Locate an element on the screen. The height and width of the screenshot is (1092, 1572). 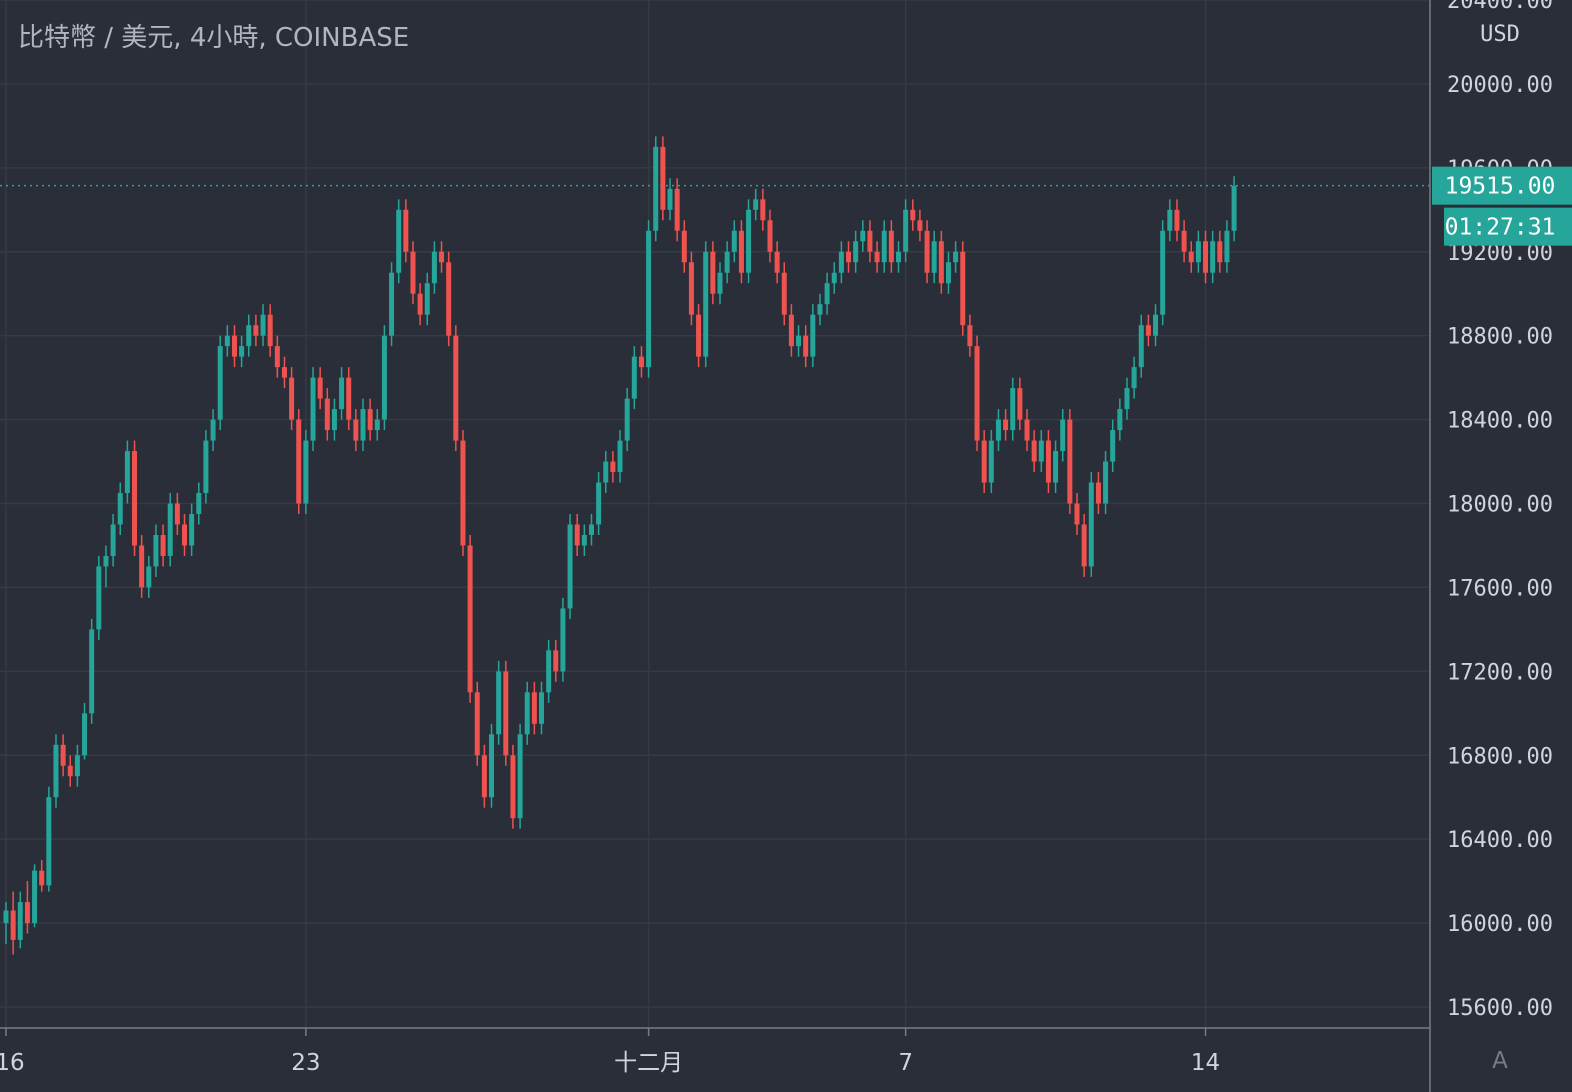
y-tick-label: 20400.00 is located at coordinates (1500, 7).